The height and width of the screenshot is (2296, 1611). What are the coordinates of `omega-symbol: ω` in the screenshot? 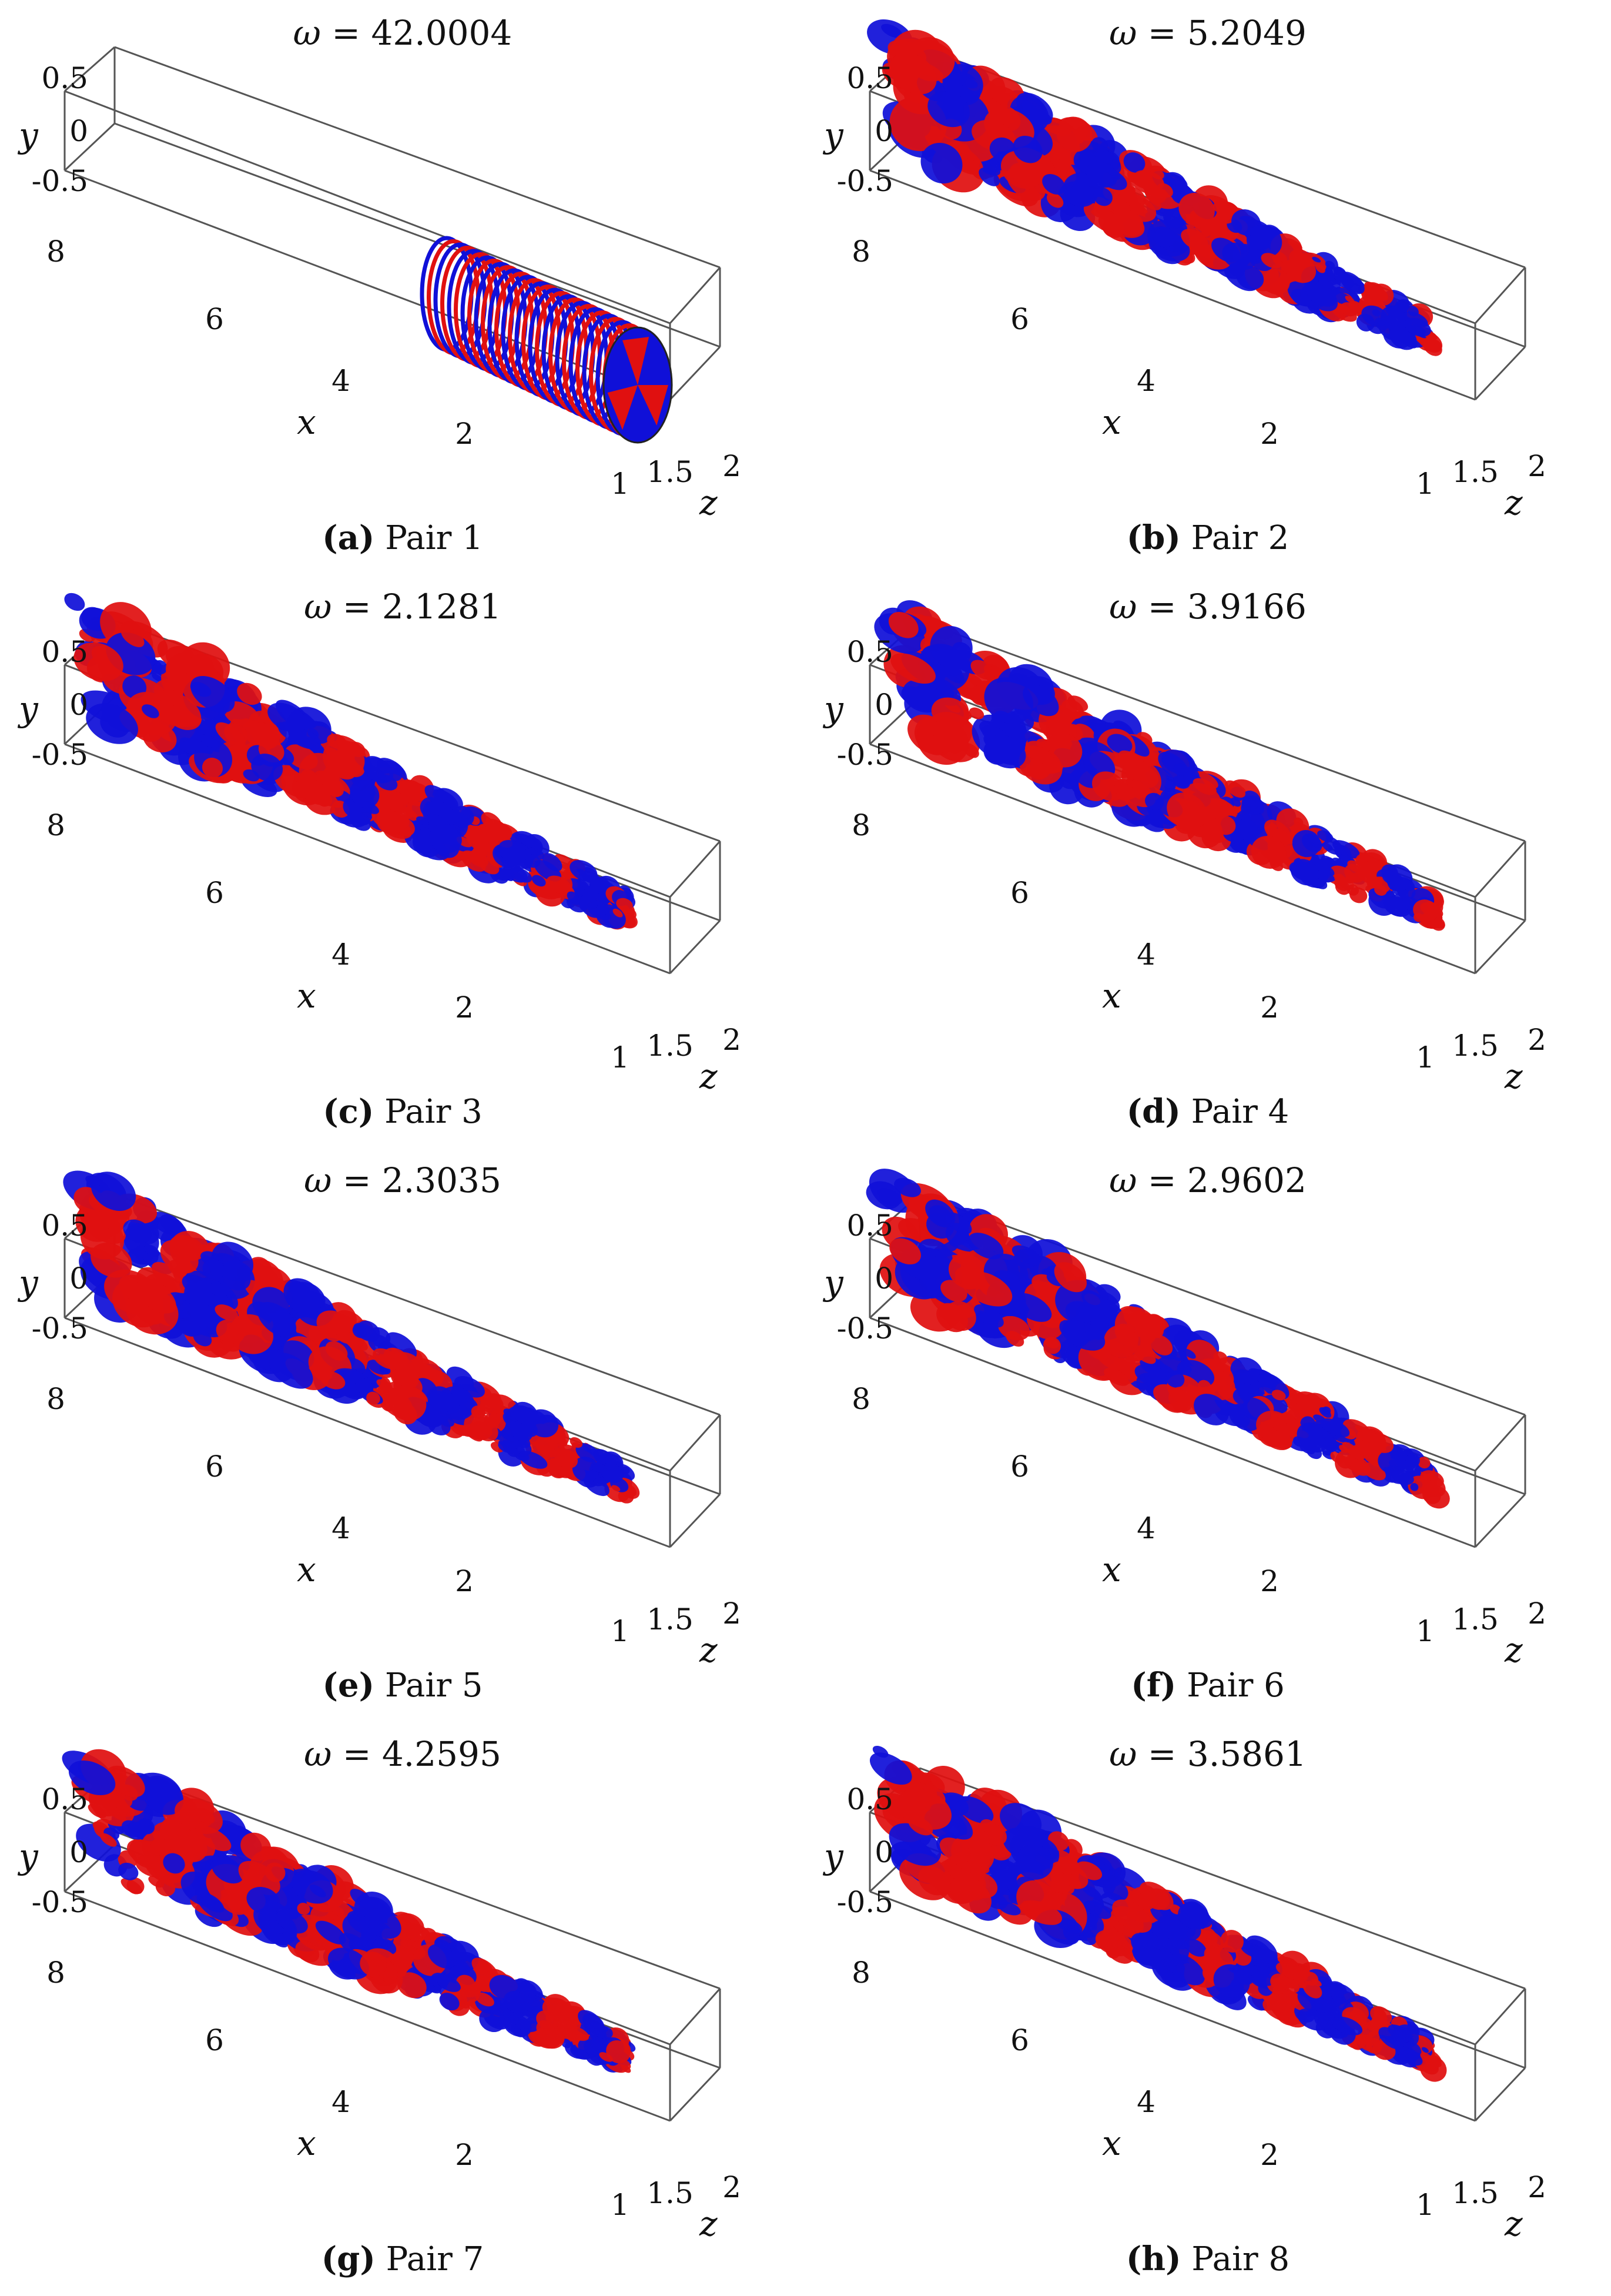 It's located at (307, 33).